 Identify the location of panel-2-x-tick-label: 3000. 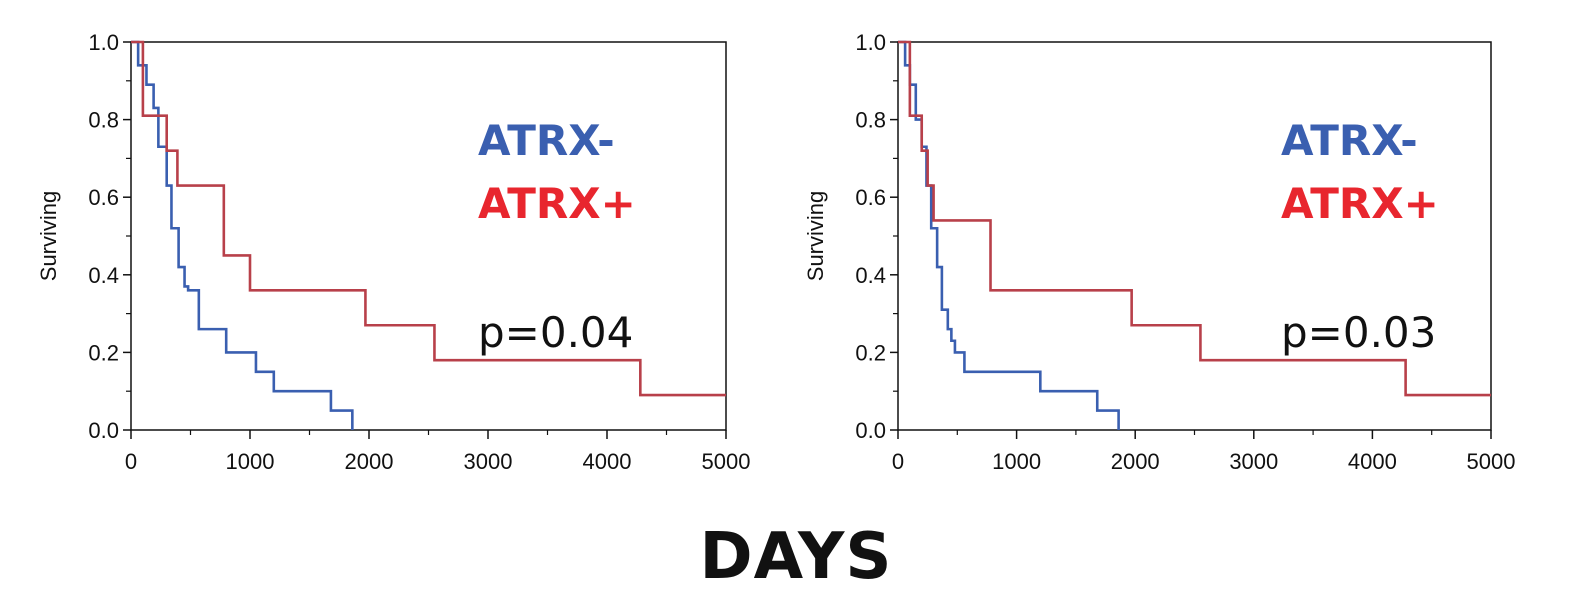
(1253, 461).